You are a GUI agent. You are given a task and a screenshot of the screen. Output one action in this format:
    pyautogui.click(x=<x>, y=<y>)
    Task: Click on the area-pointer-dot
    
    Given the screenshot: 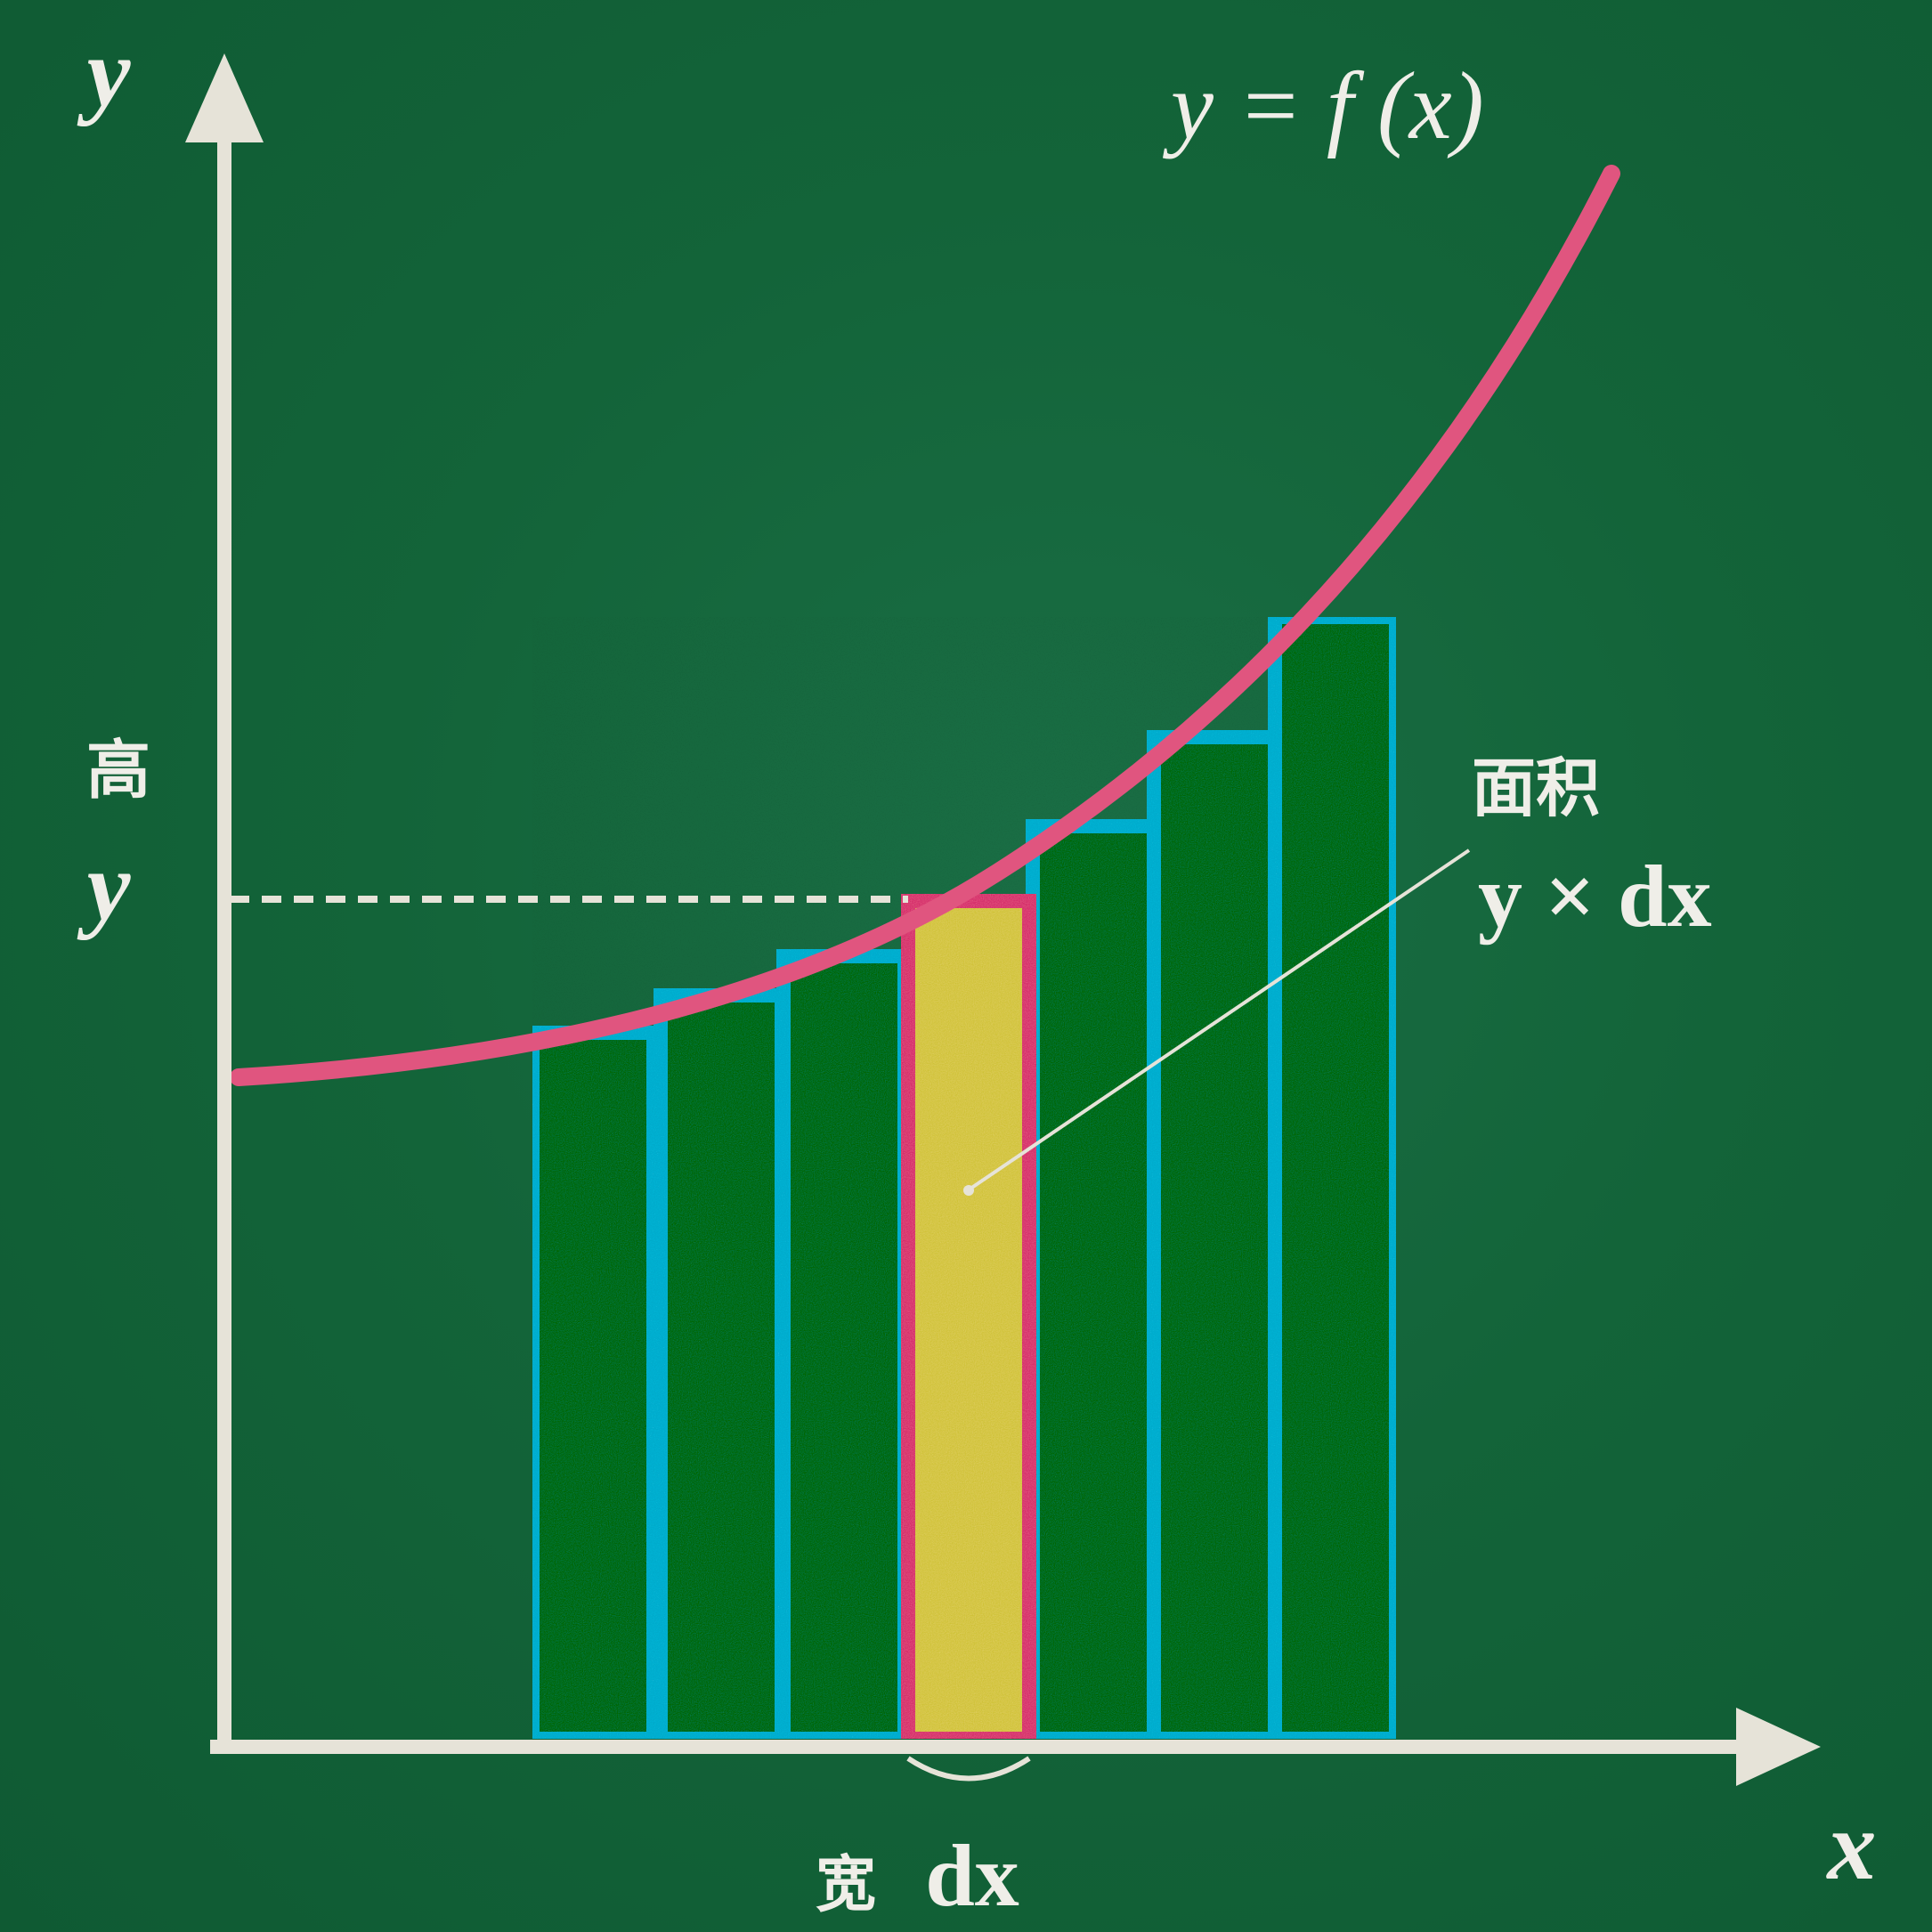 What is the action you would take?
    pyautogui.click(x=968, y=1191)
    